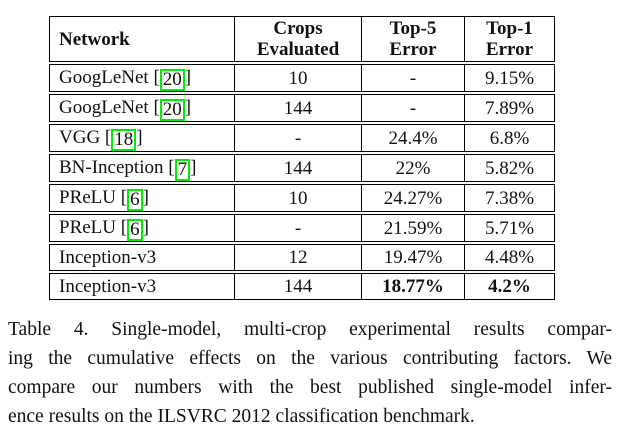 The image size is (618, 434). I want to click on column-header-line: Top-1, so click(509, 28).